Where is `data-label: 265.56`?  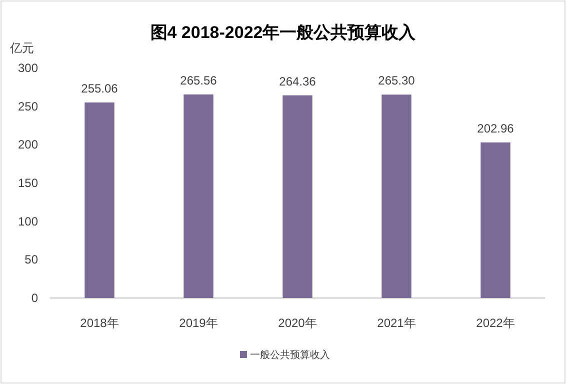 data-label: 265.56 is located at coordinates (199, 80).